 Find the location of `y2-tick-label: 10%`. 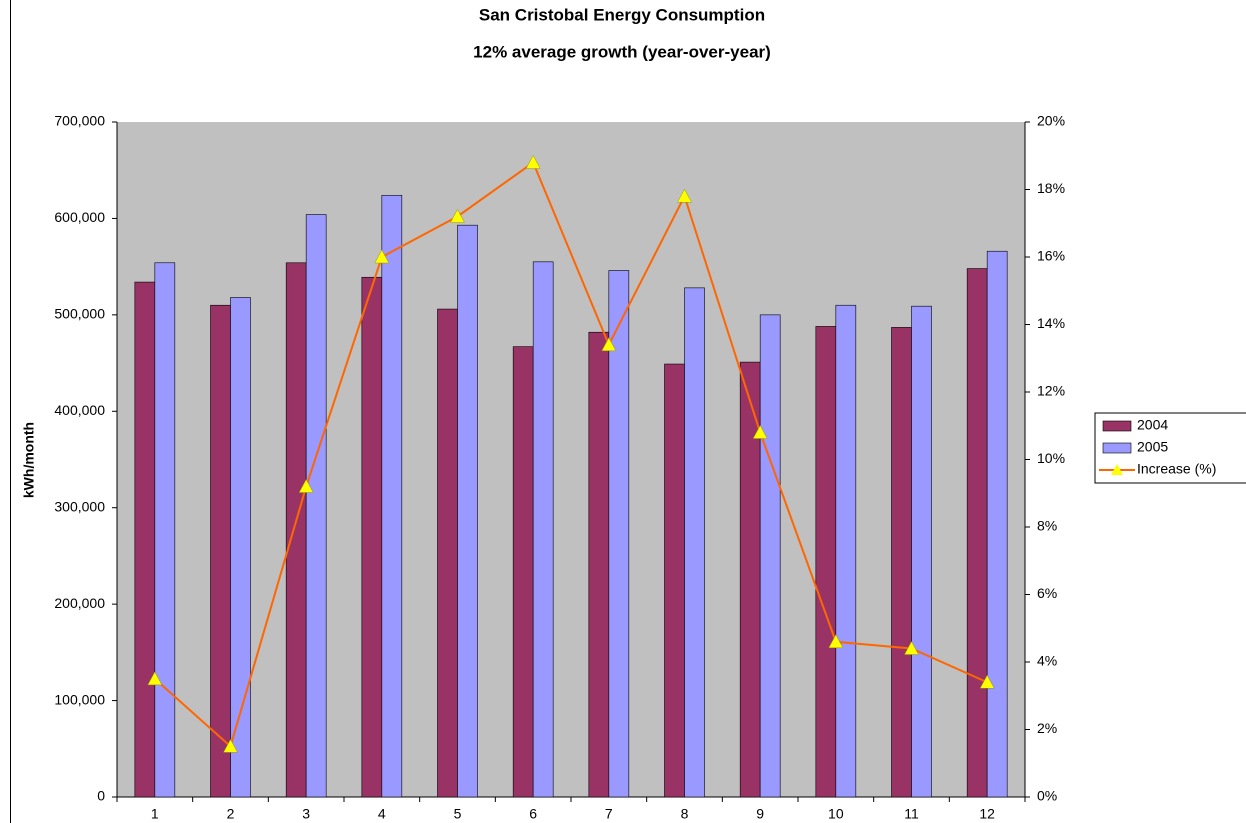

y2-tick-label: 10% is located at coordinates (1051, 458).